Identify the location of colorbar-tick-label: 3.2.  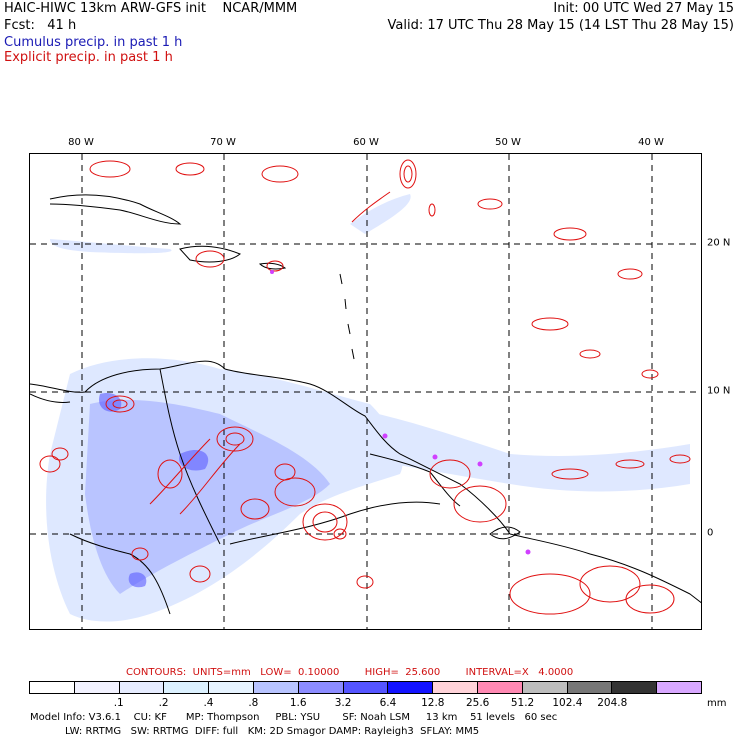
(343, 703).